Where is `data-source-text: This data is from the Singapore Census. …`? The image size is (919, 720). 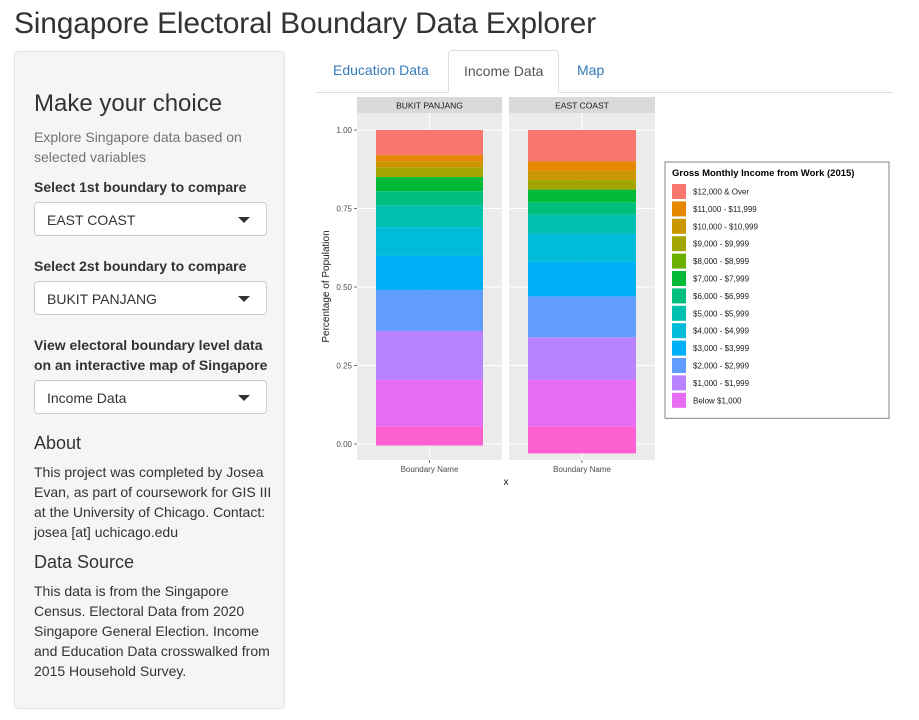 data-source-text: This data is from the Singapore Census. … is located at coordinates (152, 631).